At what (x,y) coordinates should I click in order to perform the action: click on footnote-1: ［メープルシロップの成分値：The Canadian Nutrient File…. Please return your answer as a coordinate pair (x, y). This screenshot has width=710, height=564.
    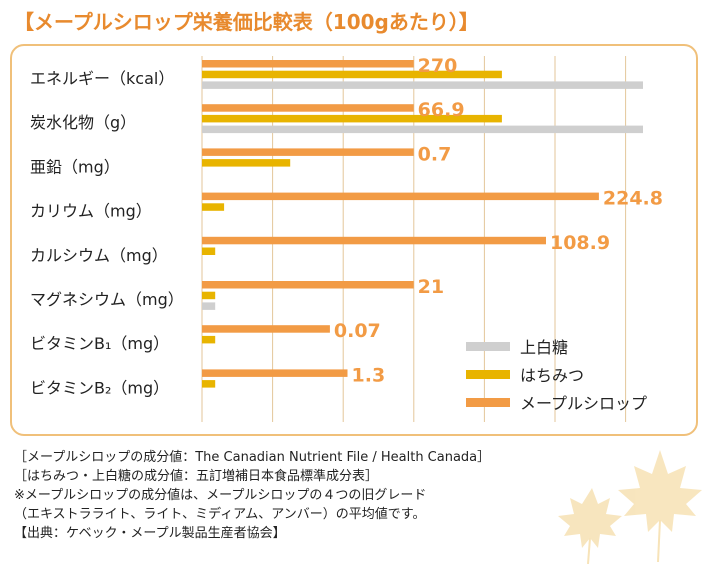
    Looking at the image, I should click on (252, 457).